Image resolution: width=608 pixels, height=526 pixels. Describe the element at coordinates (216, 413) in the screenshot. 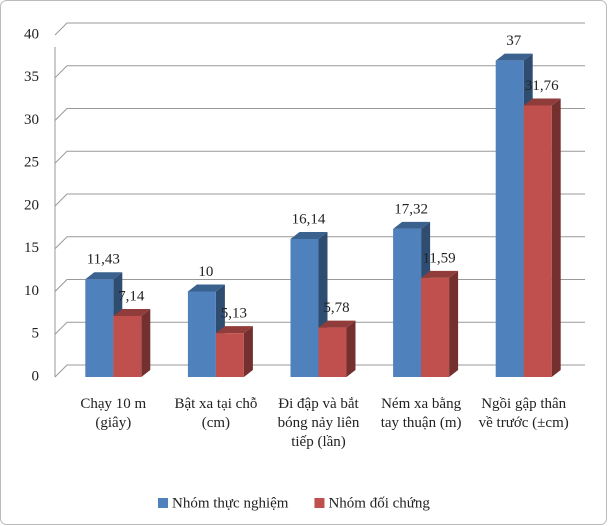

I see `x-tick-label: Bật xa tại chỗ (cm)` at that location.